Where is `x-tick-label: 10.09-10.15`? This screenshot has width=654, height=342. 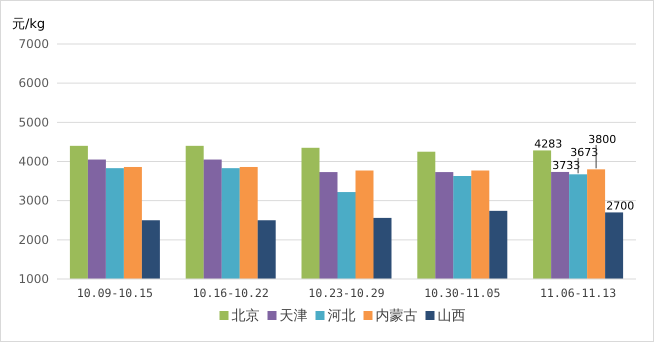 x-tick-label: 10.09-10.15 is located at coordinates (114, 293).